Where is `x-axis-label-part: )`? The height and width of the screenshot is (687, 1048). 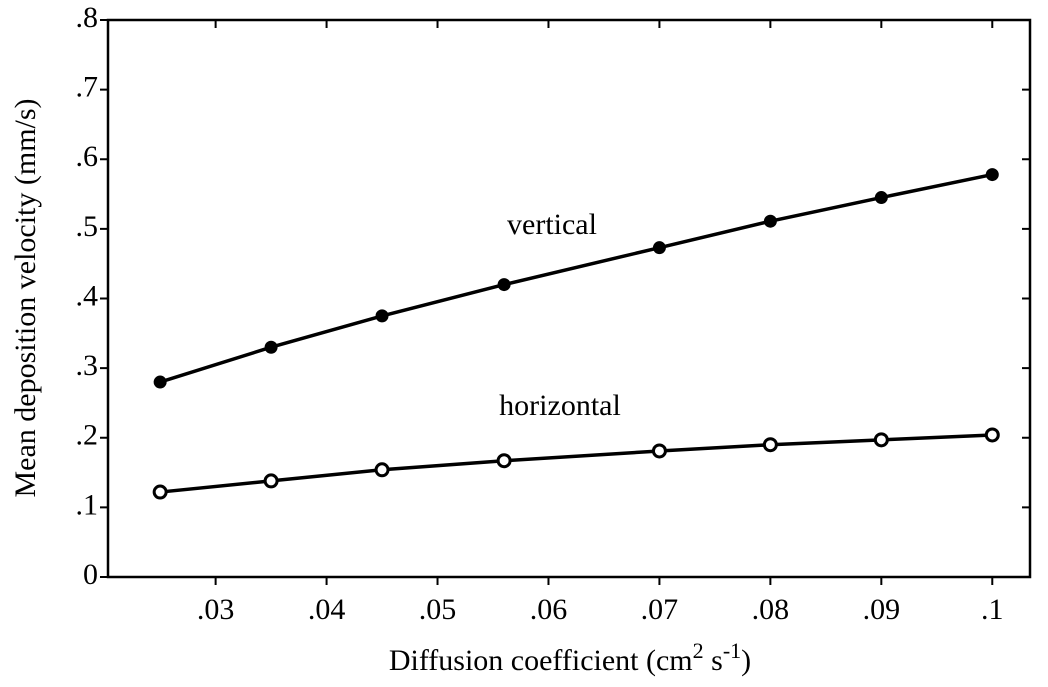 x-axis-label-part: ) is located at coordinates (746, 660).